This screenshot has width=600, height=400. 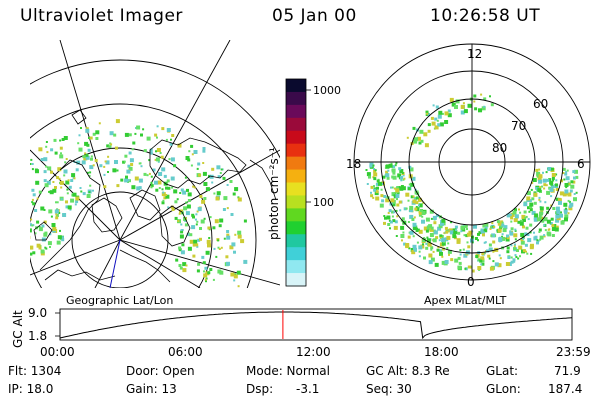 What do you see at coordinates (485, 16) in the screenshot?
I see `observation-time: 10:26:58 UT` at bounding box center [485, 16].